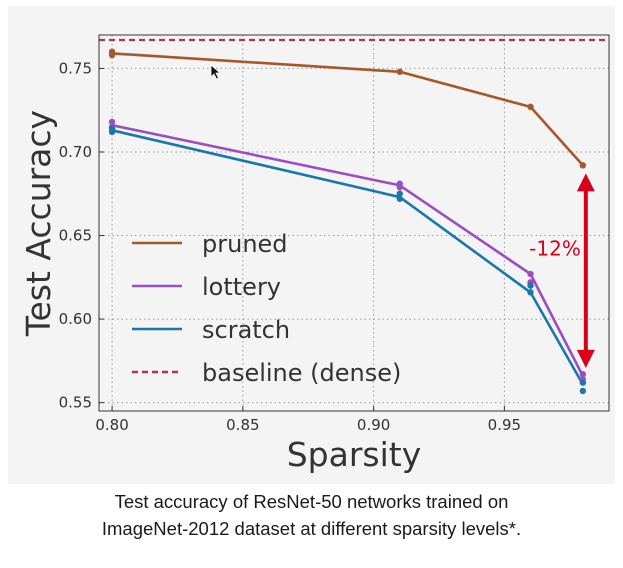 Image resolution: width=623 pixels, height=568 pixels. What do you see at coordinates (75, 68) in the screenshot?
I see `y-tick-label: 0.75` at bounding box center [75, 68].